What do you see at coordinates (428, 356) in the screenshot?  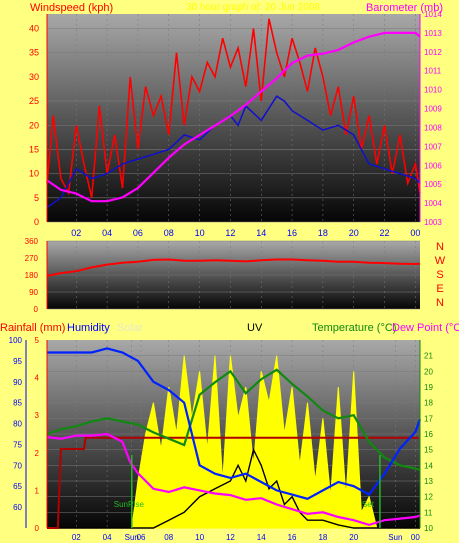 I see `temperature-tick-label: 21` at bounding box center [428, 356].